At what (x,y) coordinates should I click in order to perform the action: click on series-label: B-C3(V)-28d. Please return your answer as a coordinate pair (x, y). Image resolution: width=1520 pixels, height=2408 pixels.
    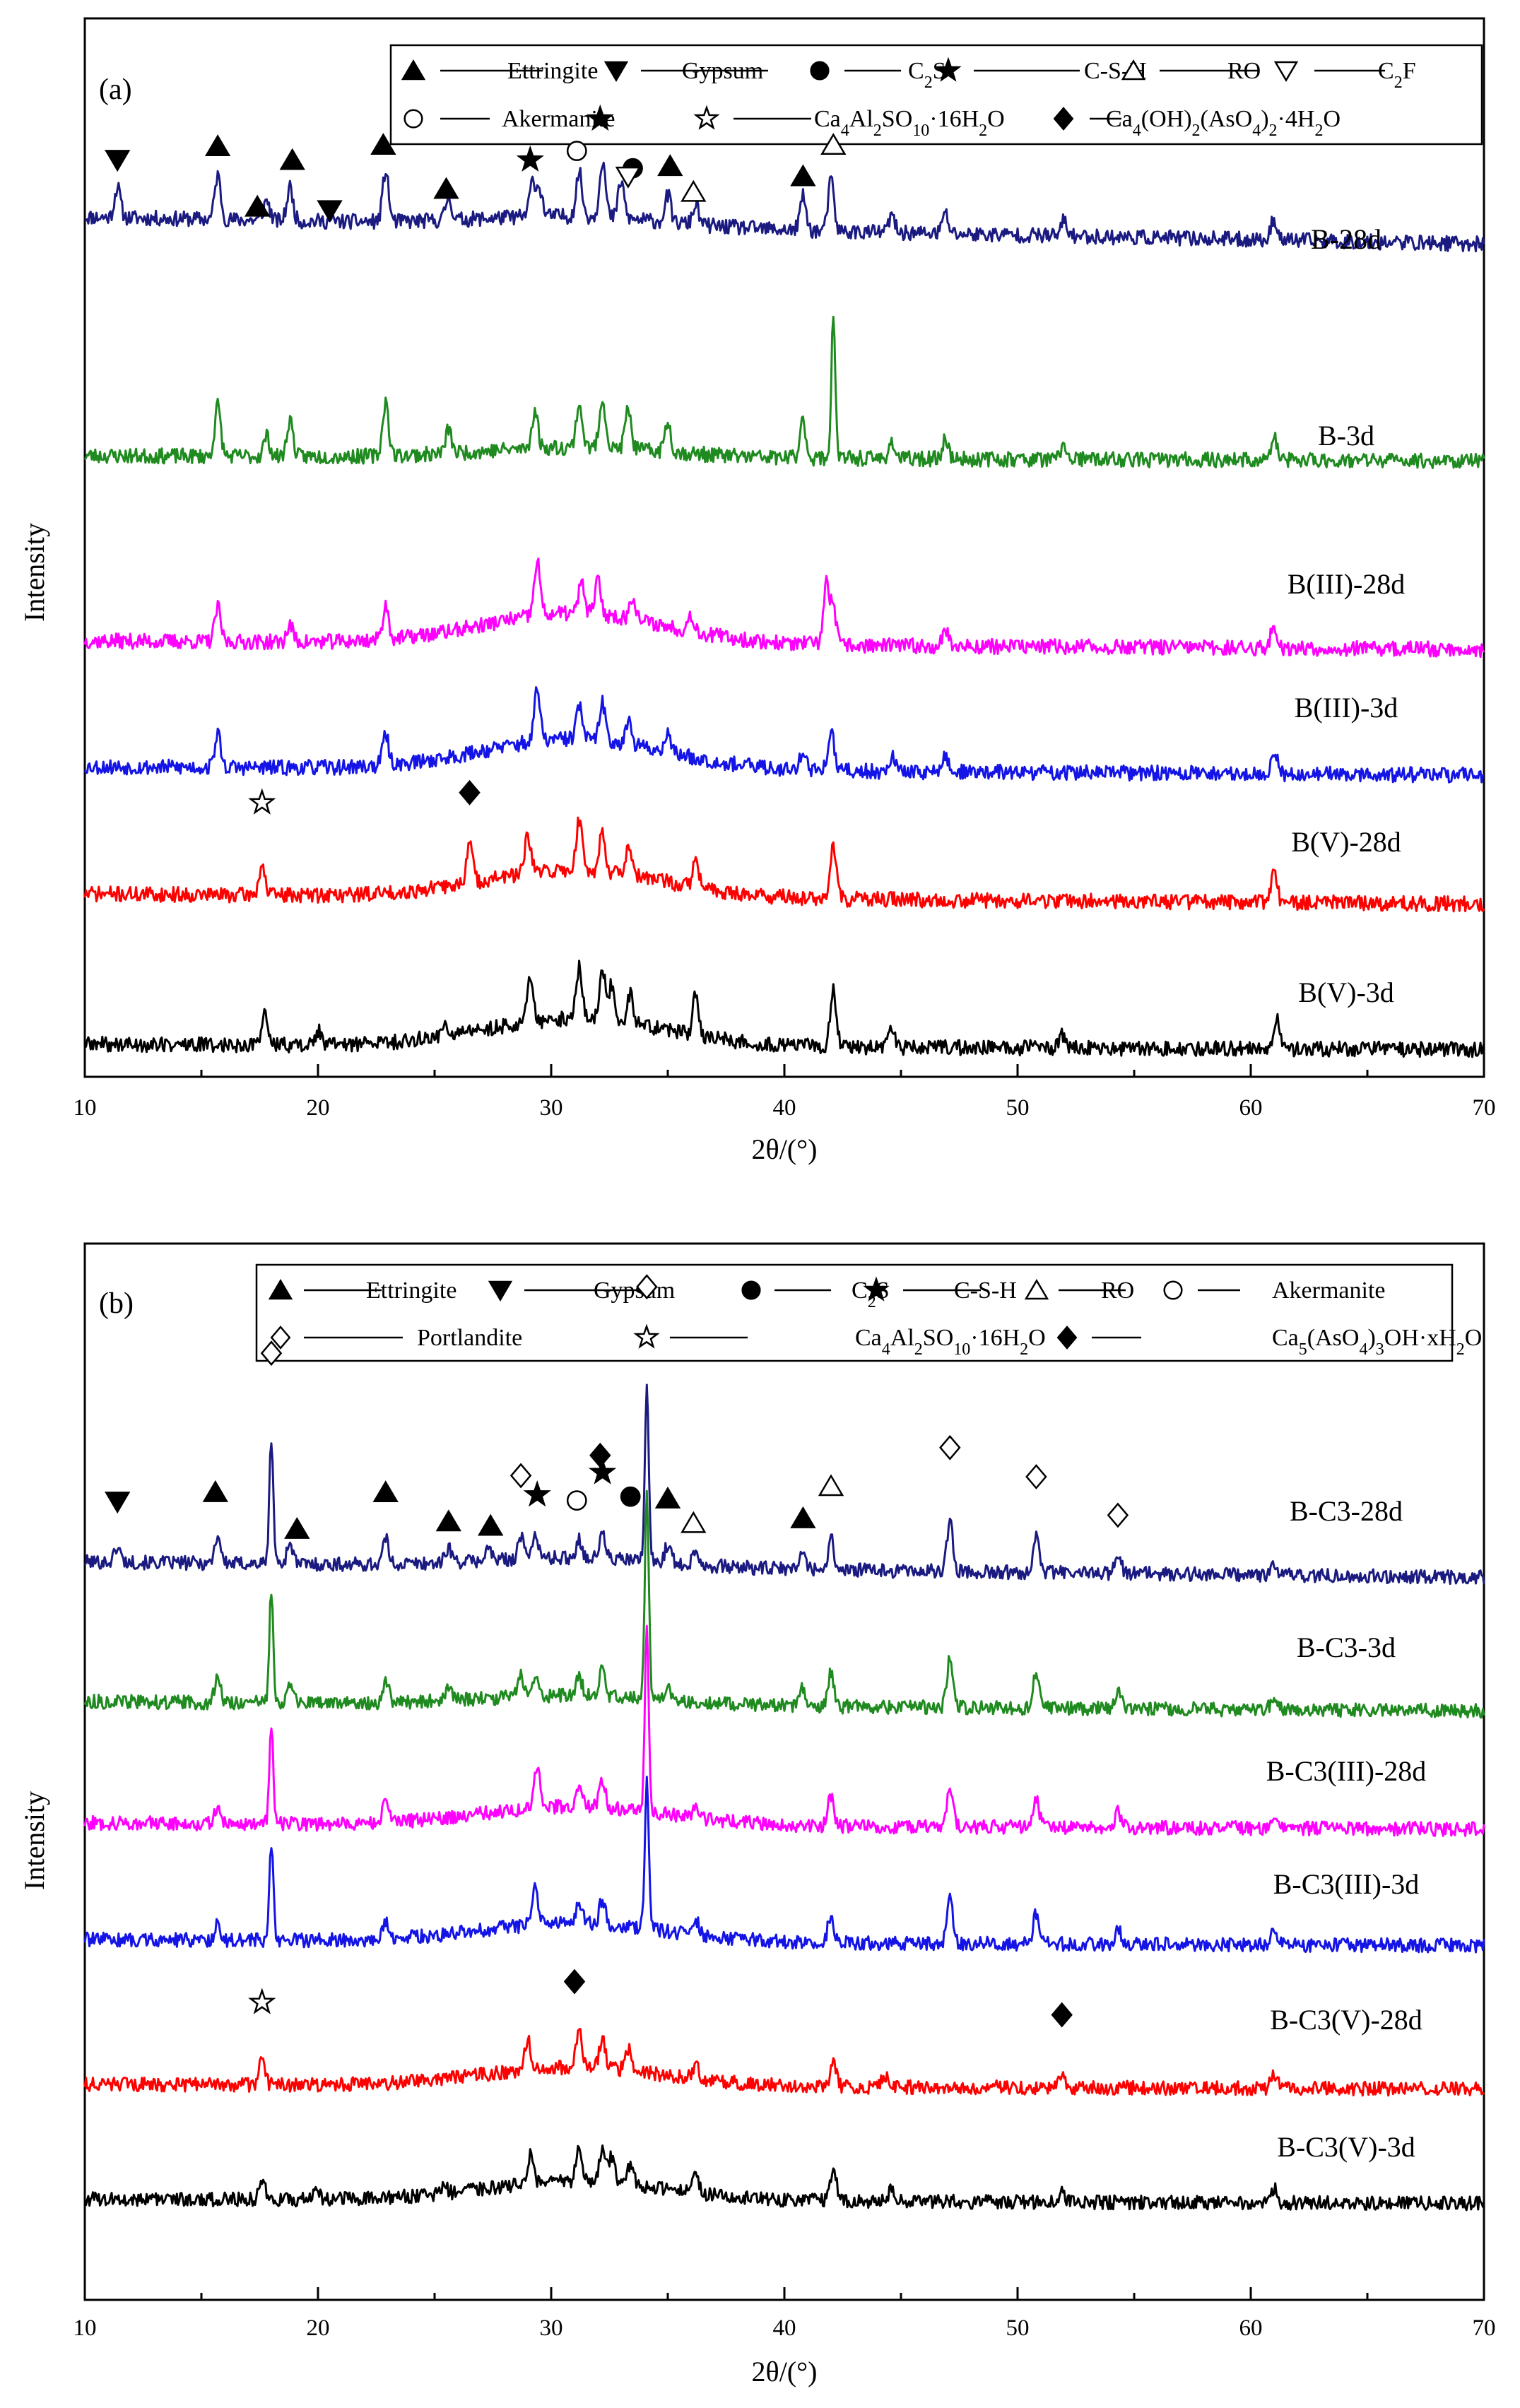
    Looking at the image, I should click on (1346, 2020).